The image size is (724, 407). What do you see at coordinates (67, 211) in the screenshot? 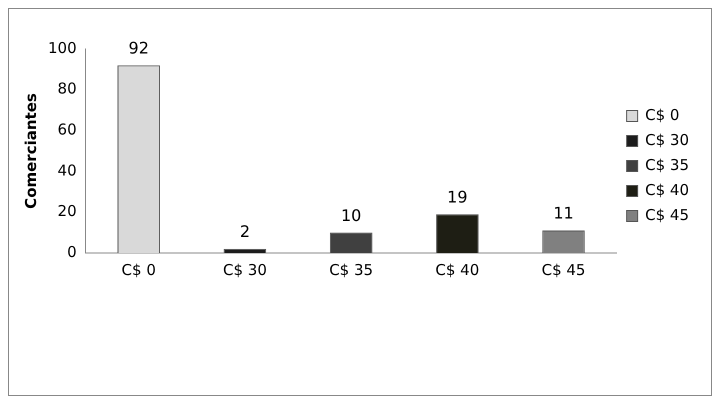
I see `y-tick-label: 20` at bounding box center [67, 211].